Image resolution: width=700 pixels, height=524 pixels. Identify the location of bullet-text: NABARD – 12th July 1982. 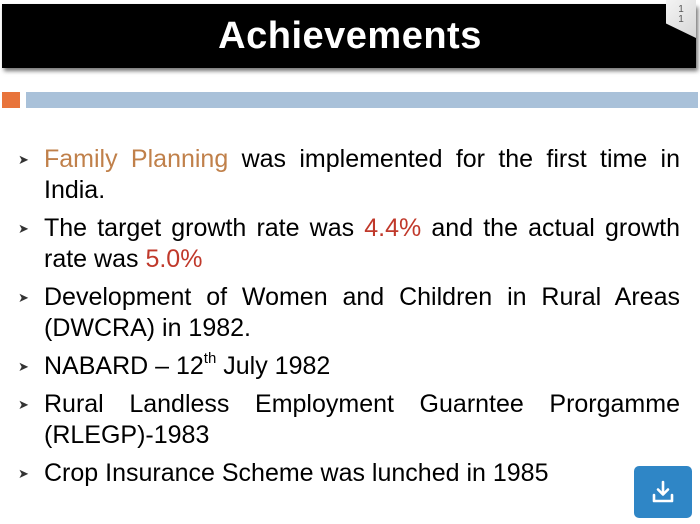
(362, 366).